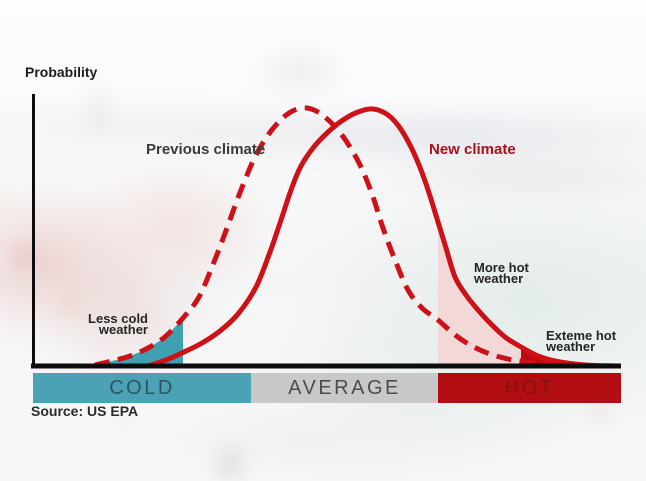 The image size is (646, 481). I want to click on cold-band: COLD, so click(142, 388).